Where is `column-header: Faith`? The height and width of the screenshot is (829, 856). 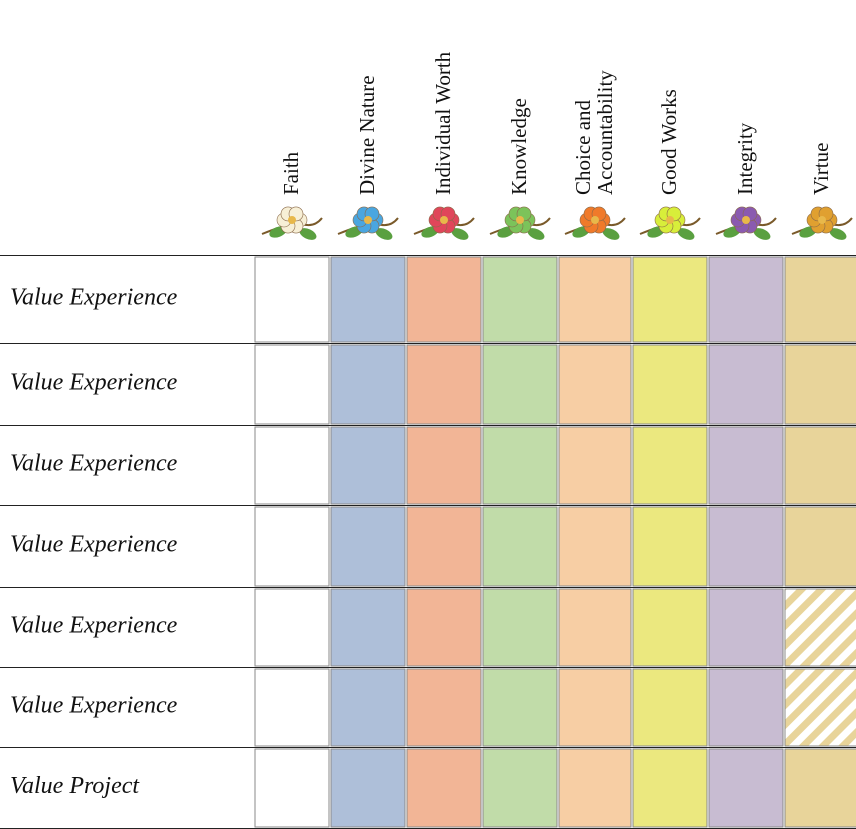
column-header: Faith is located at coordinates (291, 173).